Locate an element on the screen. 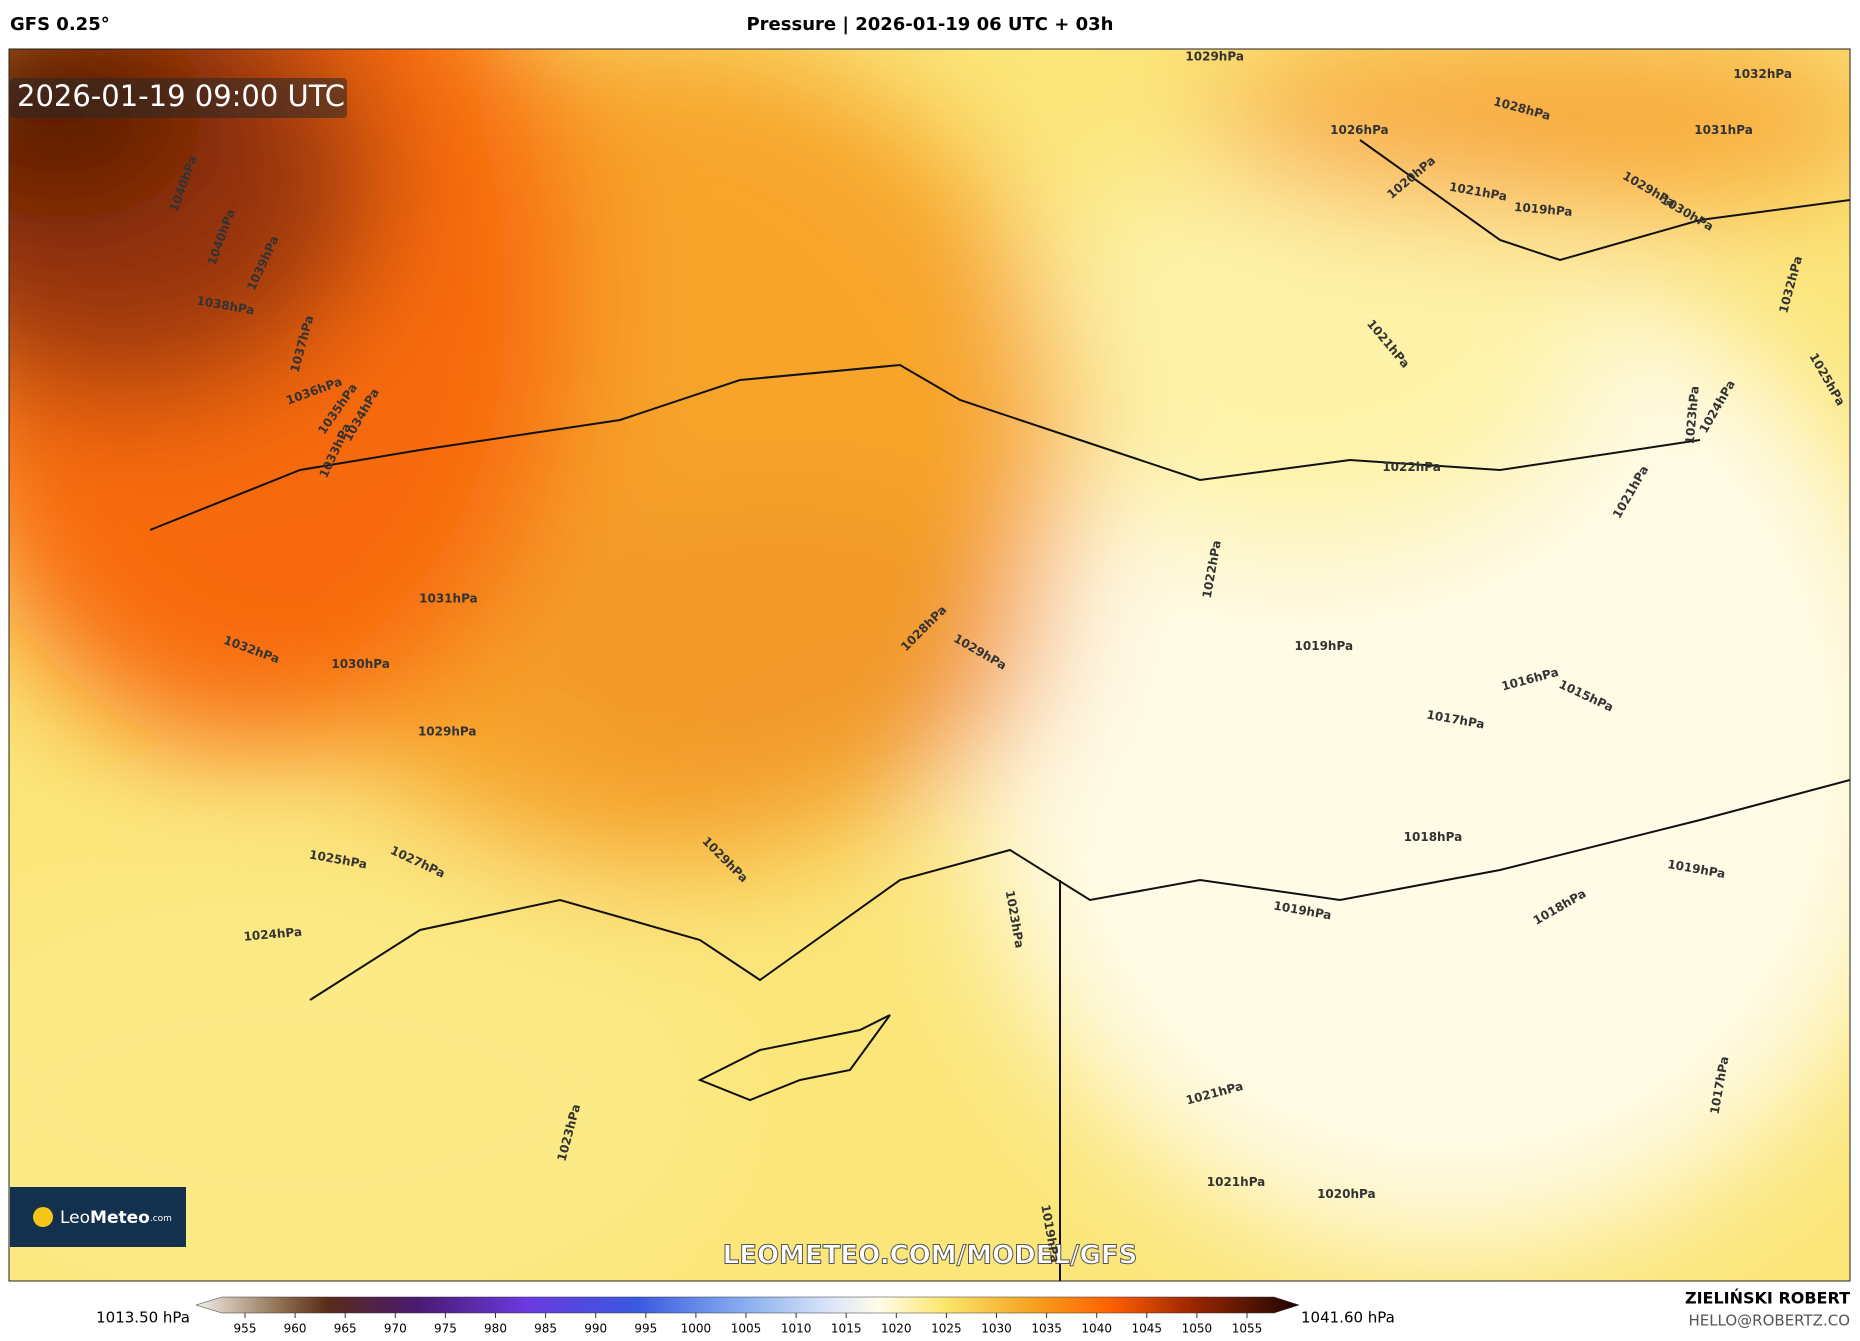  colorbar-tick-label: 1040 is located at coordinates (1096, 1329).